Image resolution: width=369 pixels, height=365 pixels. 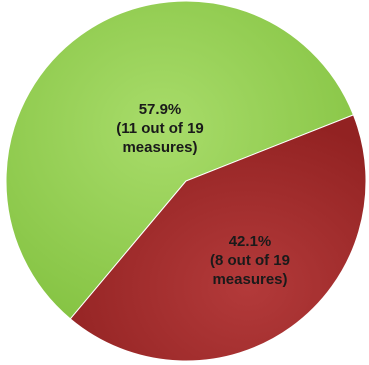 I want to click on slice-label-green-unit: measures), so click(x=159, y=147).